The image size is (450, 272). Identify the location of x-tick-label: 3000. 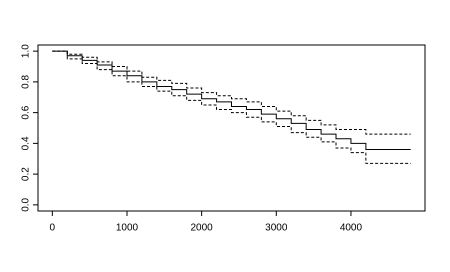
(276, 228).